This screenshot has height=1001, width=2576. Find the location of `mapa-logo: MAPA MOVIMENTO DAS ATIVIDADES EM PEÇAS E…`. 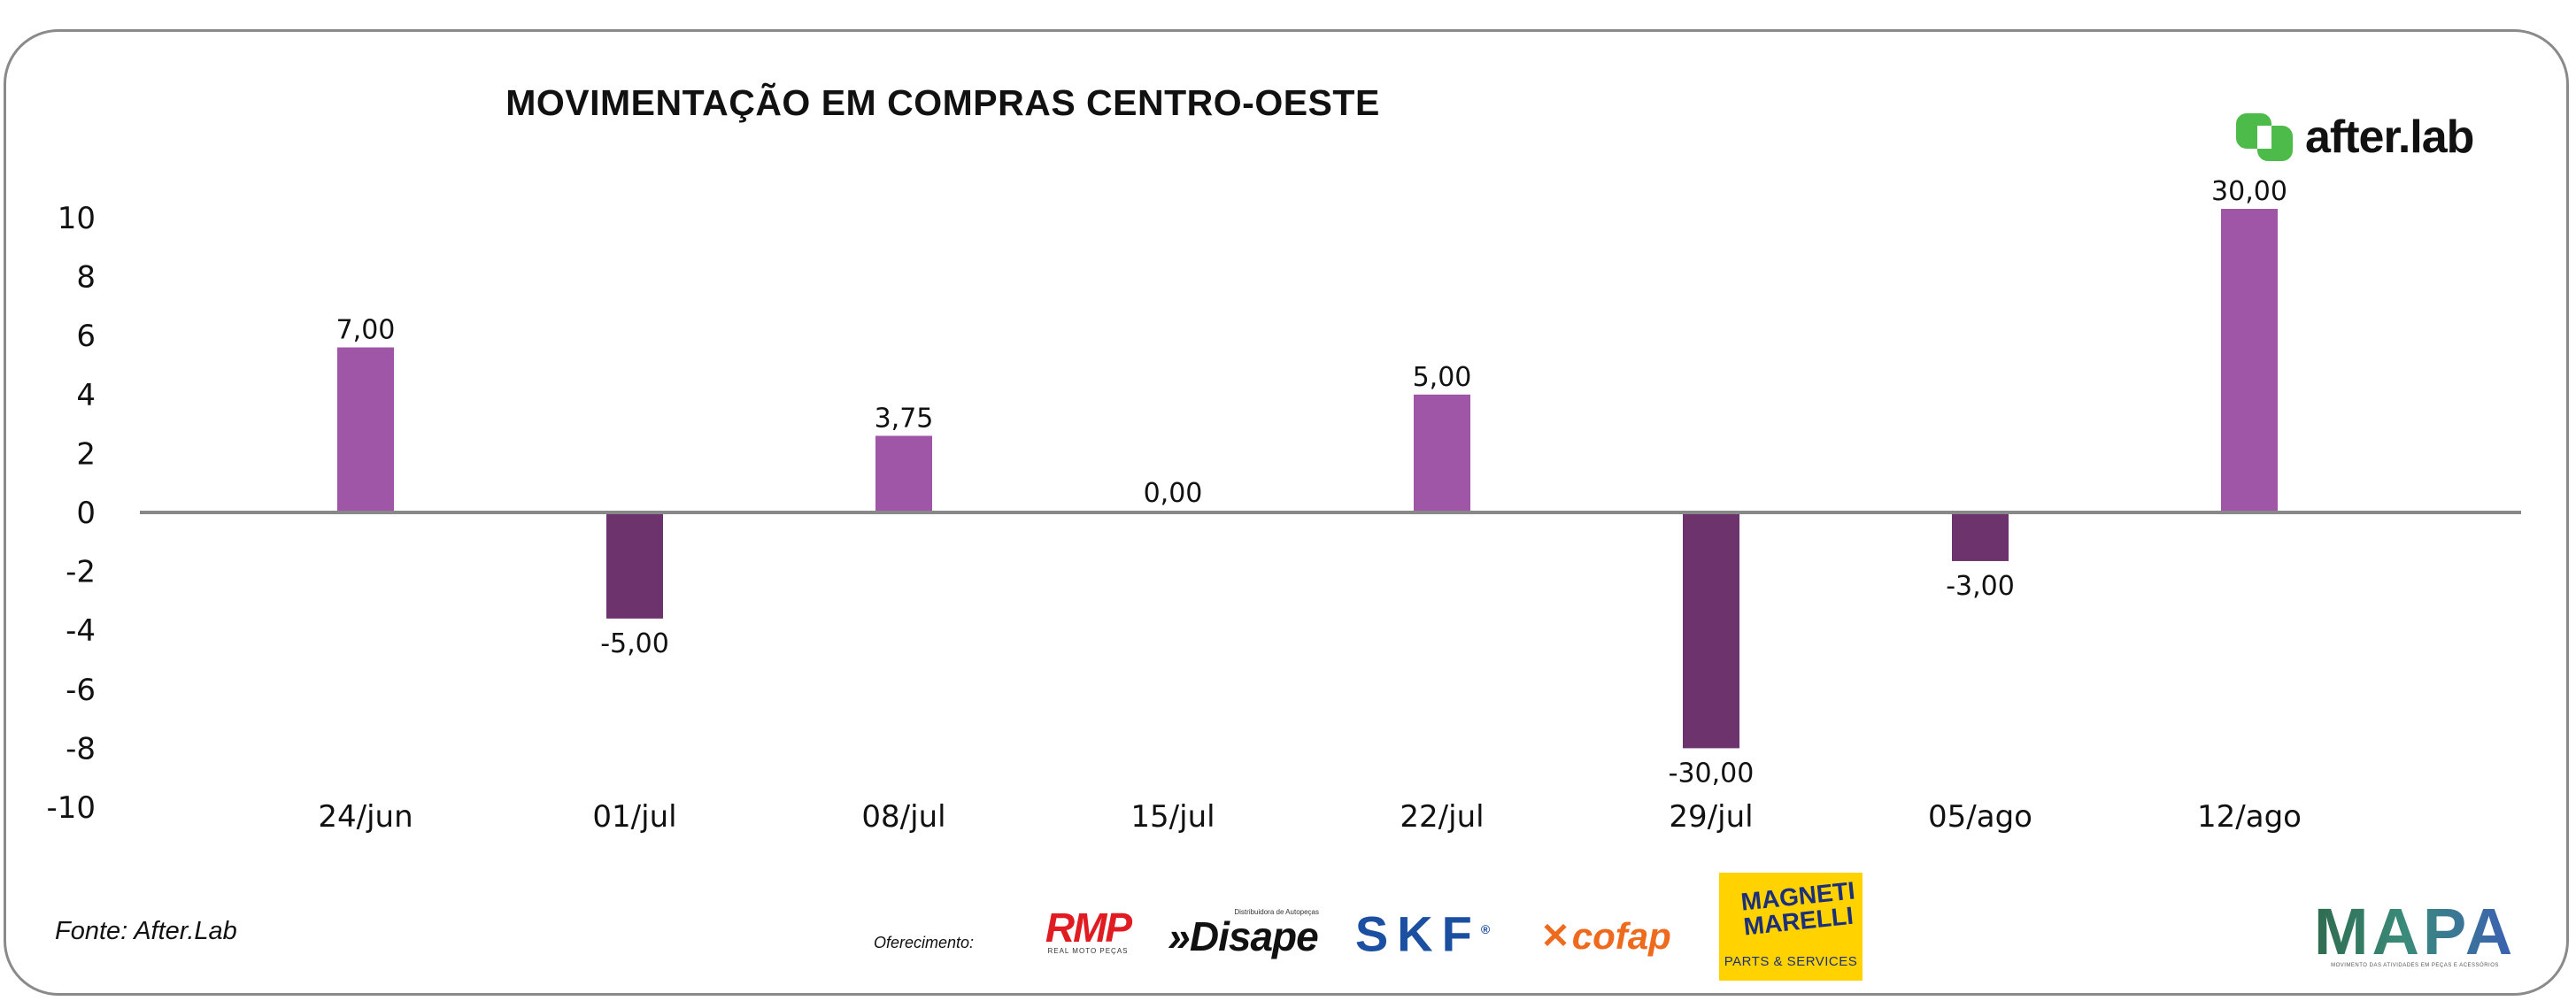

mapa-logo: MAPA MOVIMENTO DAS ATIVIDADES EM PEÇAS E… is located at coordinates (2415, 935).